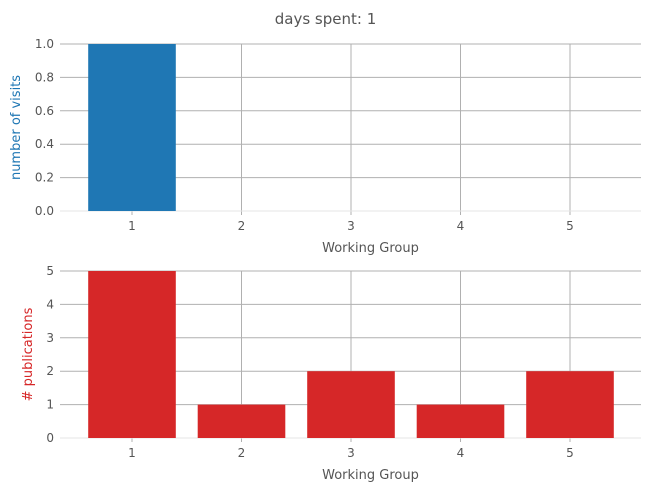  What do you see at coordinates (44, 111) in the screenshot?
I see `y-tick-label: 0.6` at bounding box center [44, 111].